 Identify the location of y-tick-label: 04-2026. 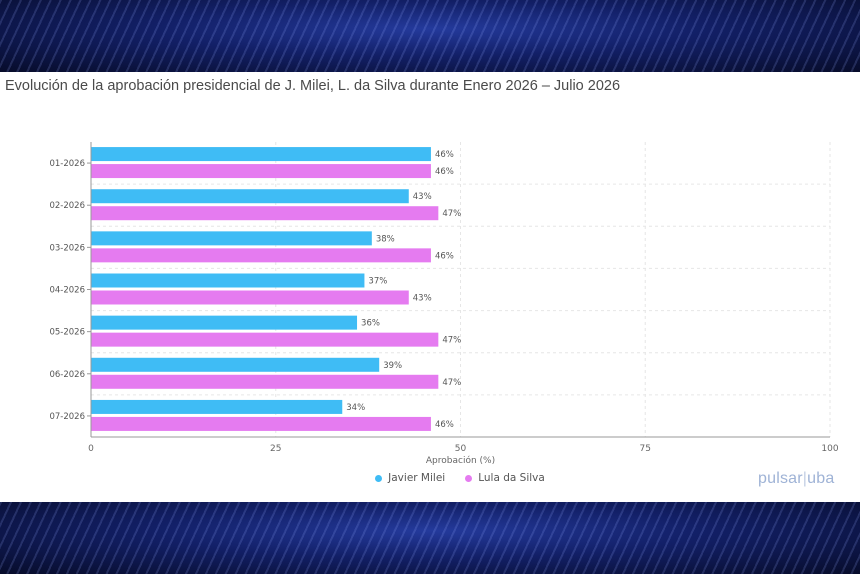
(67, 291).